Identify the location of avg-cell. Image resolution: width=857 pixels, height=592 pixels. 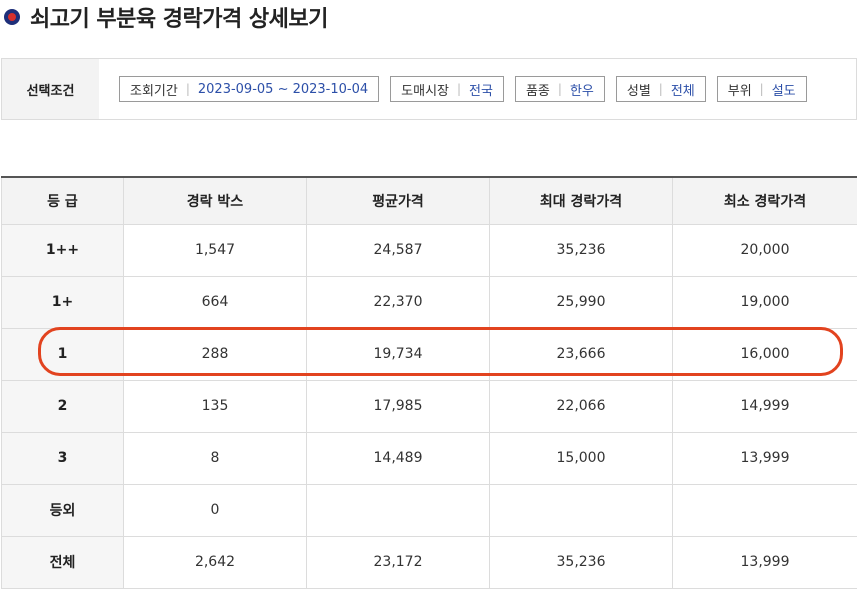
(398, 510).